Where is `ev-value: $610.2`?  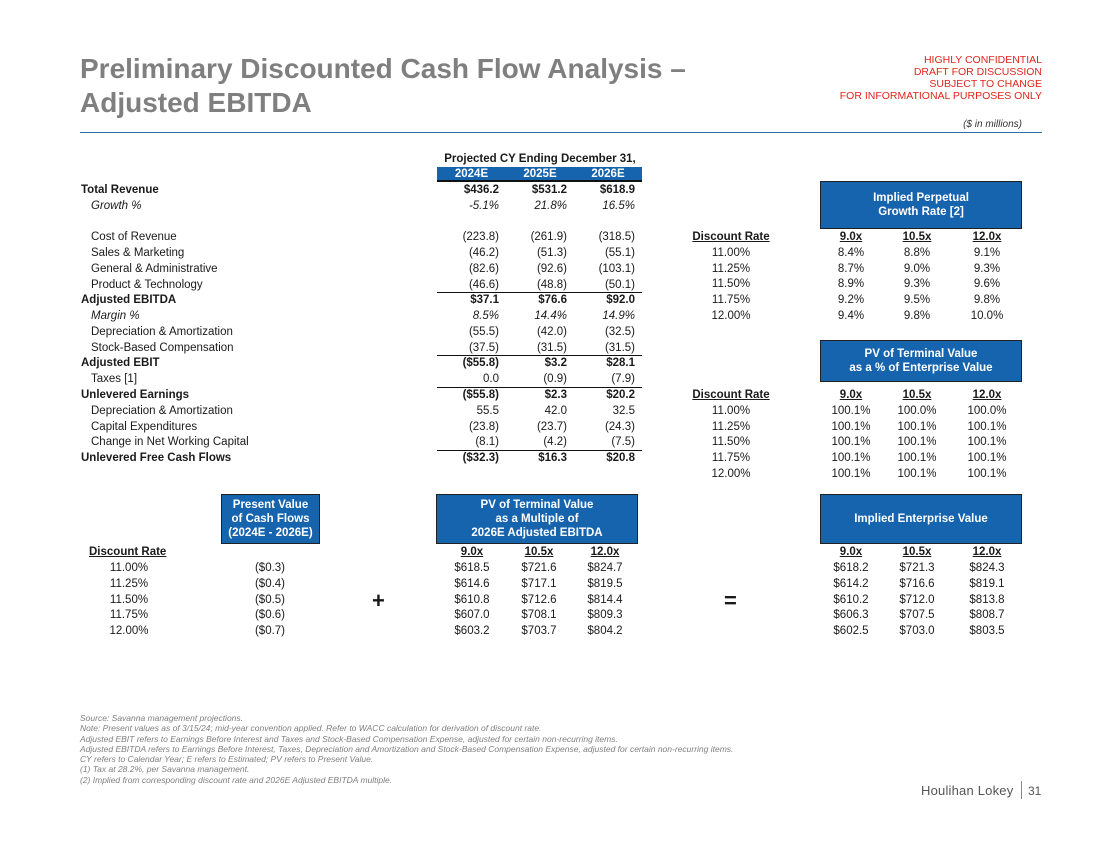 ev-value: $610.2 is located at coordinates (851, 599).